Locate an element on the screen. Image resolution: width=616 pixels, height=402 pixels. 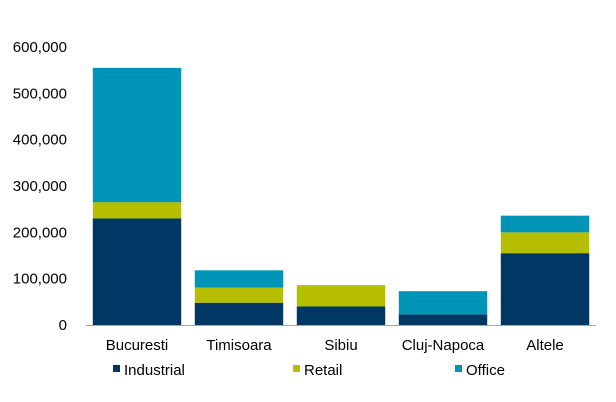
legend: Industrial Retail Office is located at coordinates (309, 370).